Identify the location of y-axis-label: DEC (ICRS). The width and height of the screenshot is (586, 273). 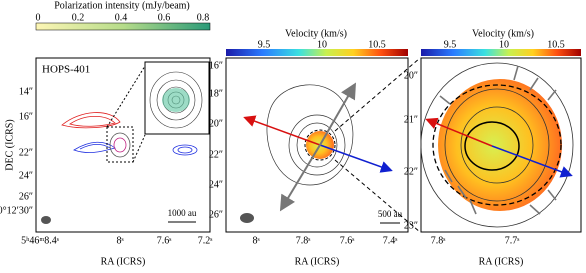
(9, 144).